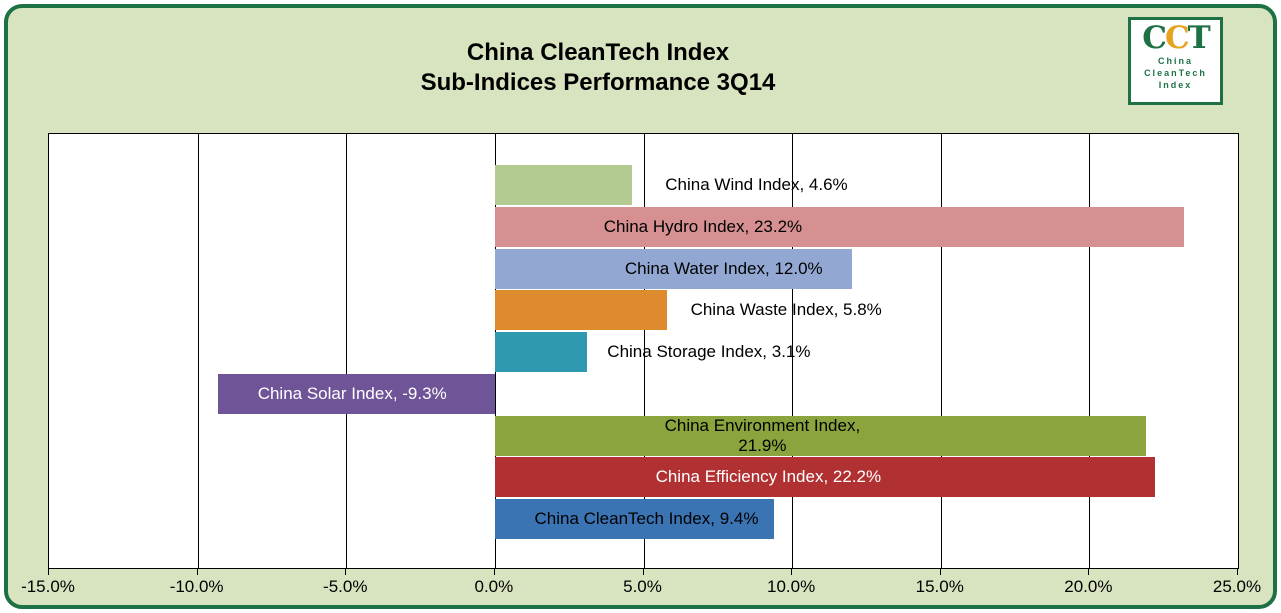 Image resolution: width=1281 pixels, height=613 pixels. I want to click on cct-logo-text-line1: China, so click(1175, 61).